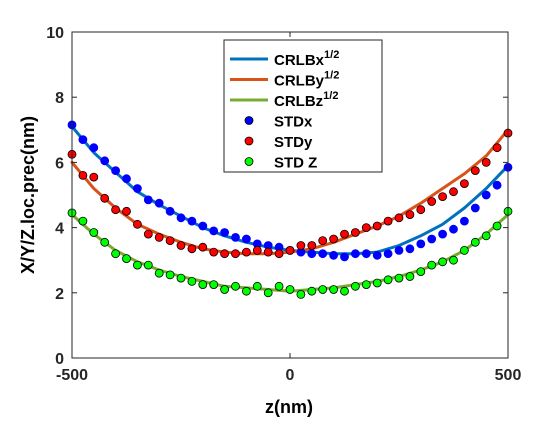  What do you see at coordinates (59, 163) in the screenshot?
I see `y-tick-label: 6` at bounding box center [59, 163].